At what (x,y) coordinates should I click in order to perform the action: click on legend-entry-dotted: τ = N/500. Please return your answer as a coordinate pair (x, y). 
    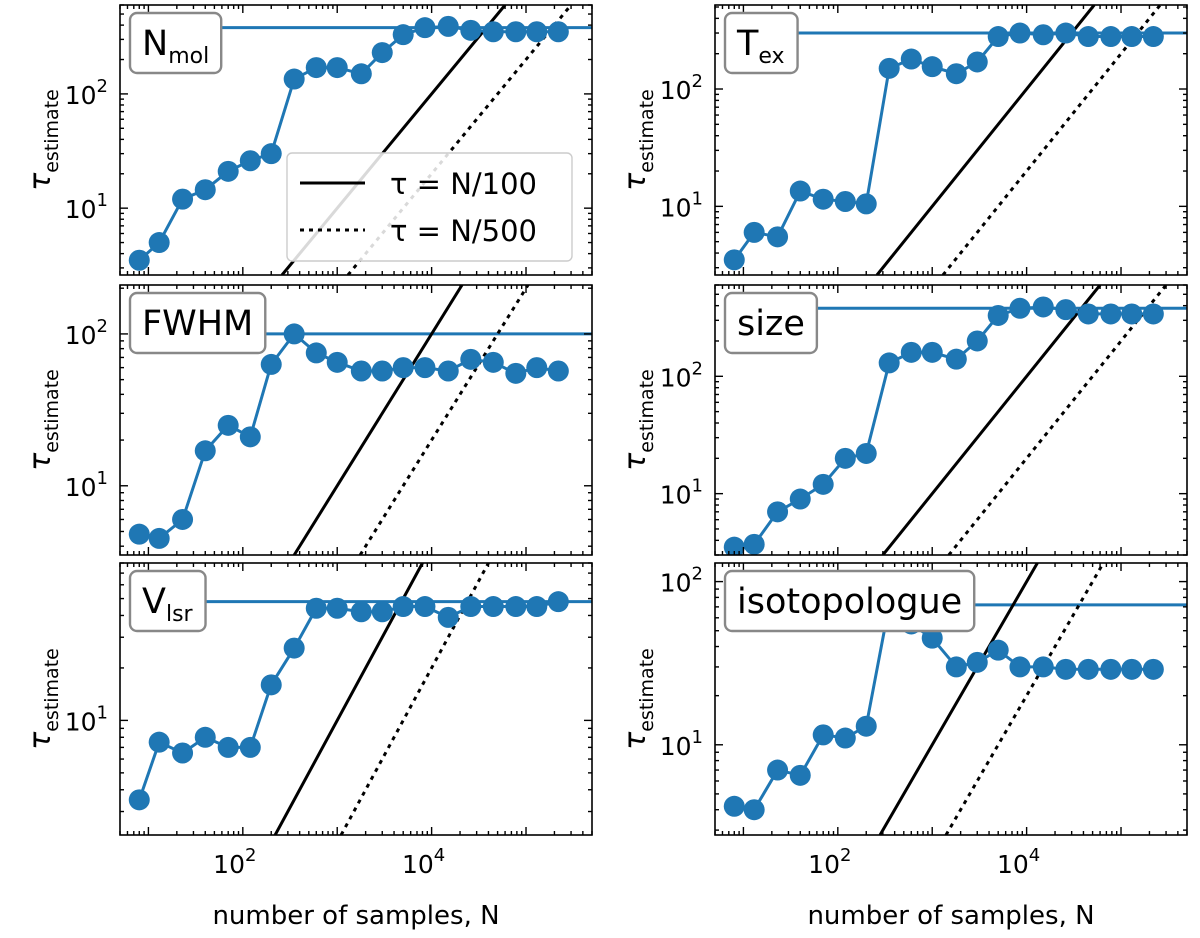
    Looking at the image, I should click on (418, 231).